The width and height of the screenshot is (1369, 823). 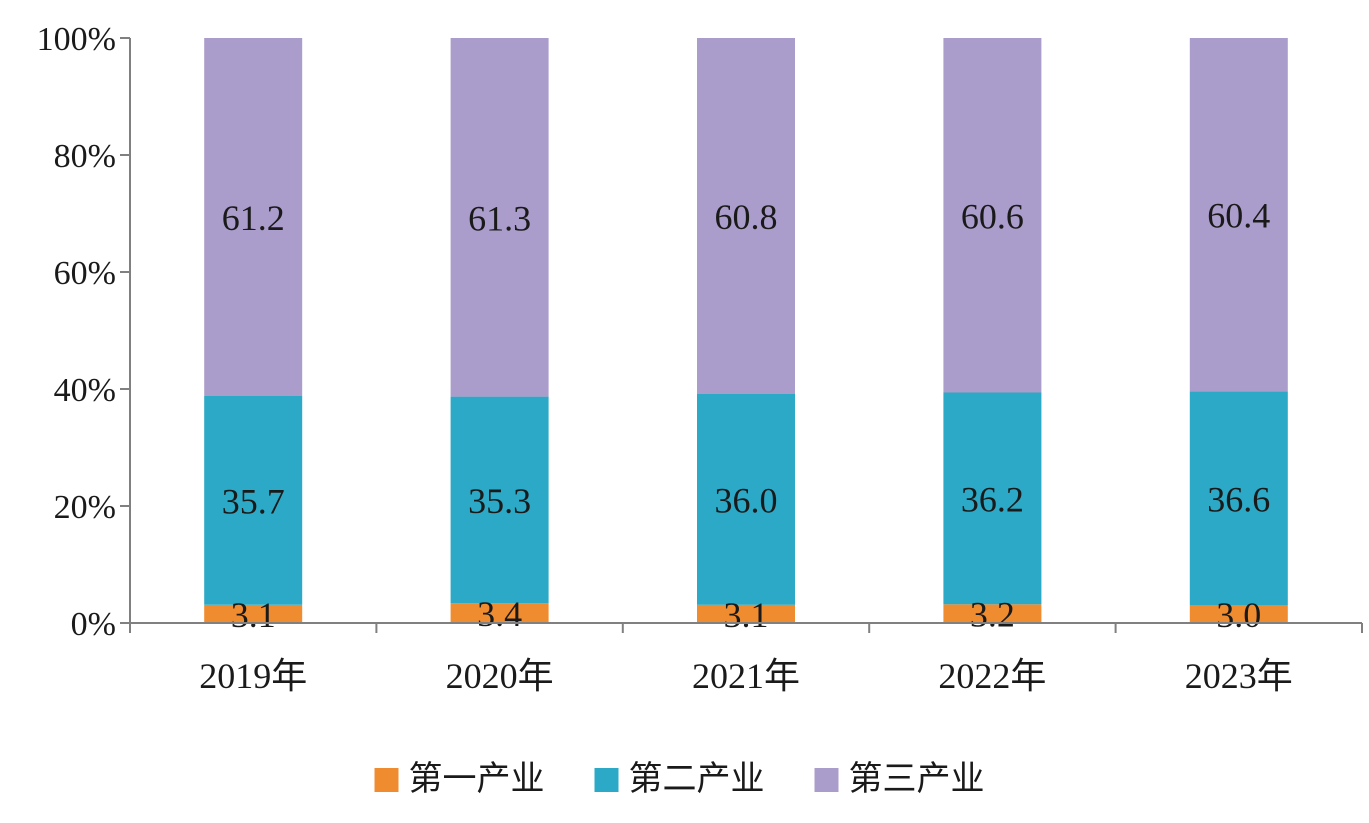 What do you see at coordinates (253, 676) in the screenshot?
I see `x-tick-label: 2019年` at bounding box center [253, 676].